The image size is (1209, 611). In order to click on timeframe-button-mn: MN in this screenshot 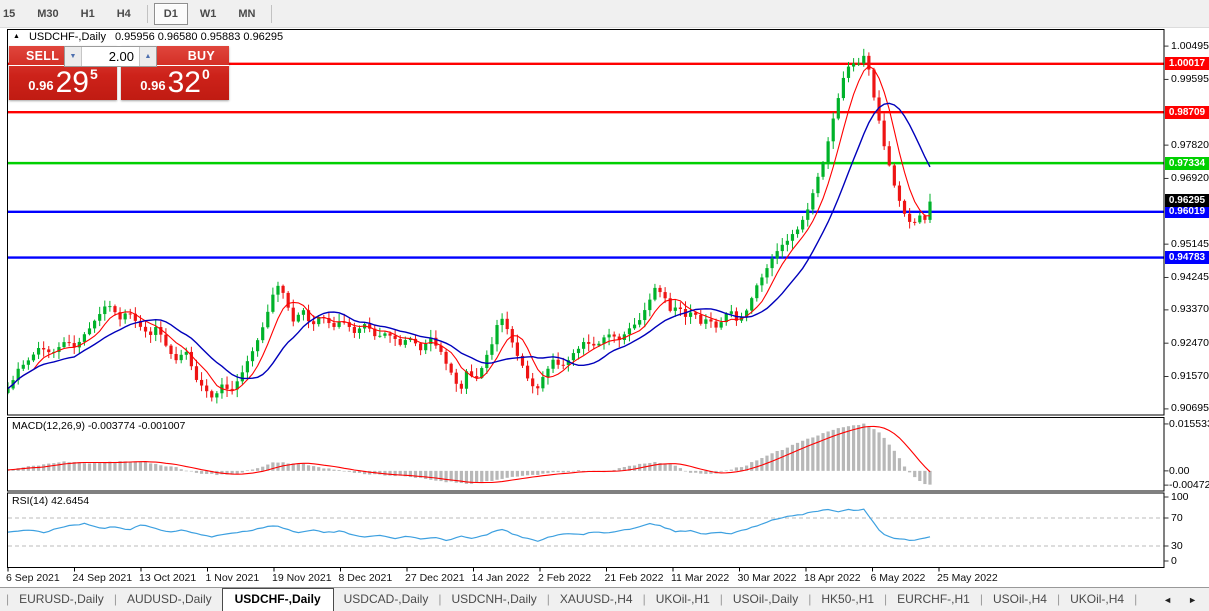, I will do `click(246, 14)`.